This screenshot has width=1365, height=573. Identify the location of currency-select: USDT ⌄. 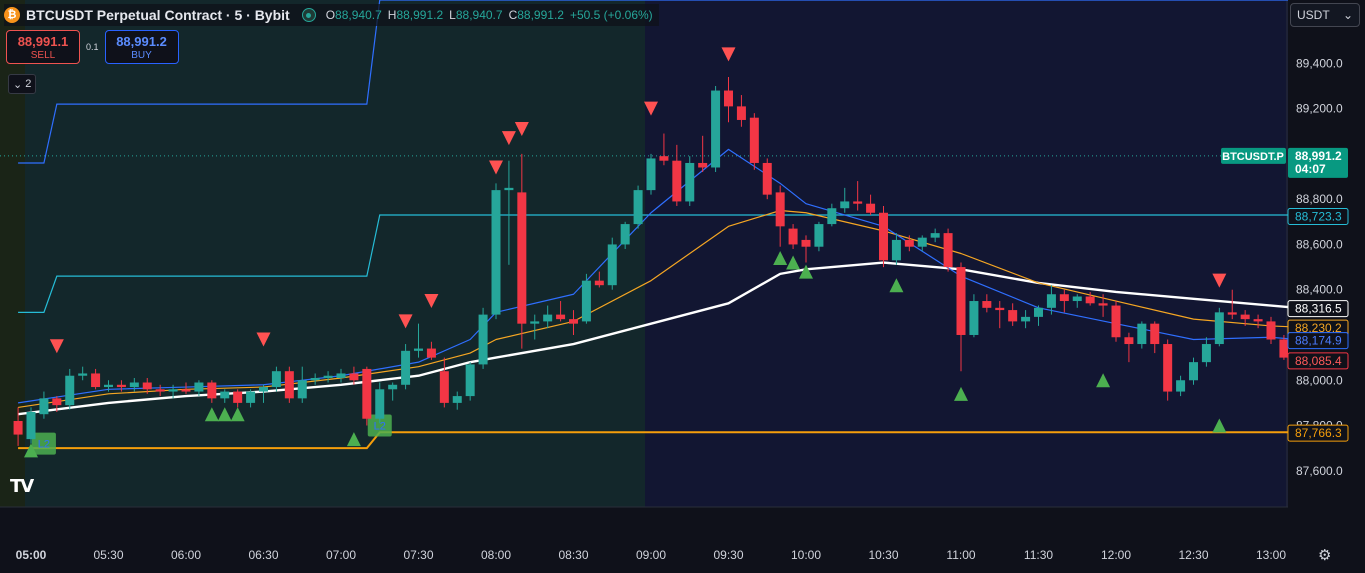
(1325, 15).